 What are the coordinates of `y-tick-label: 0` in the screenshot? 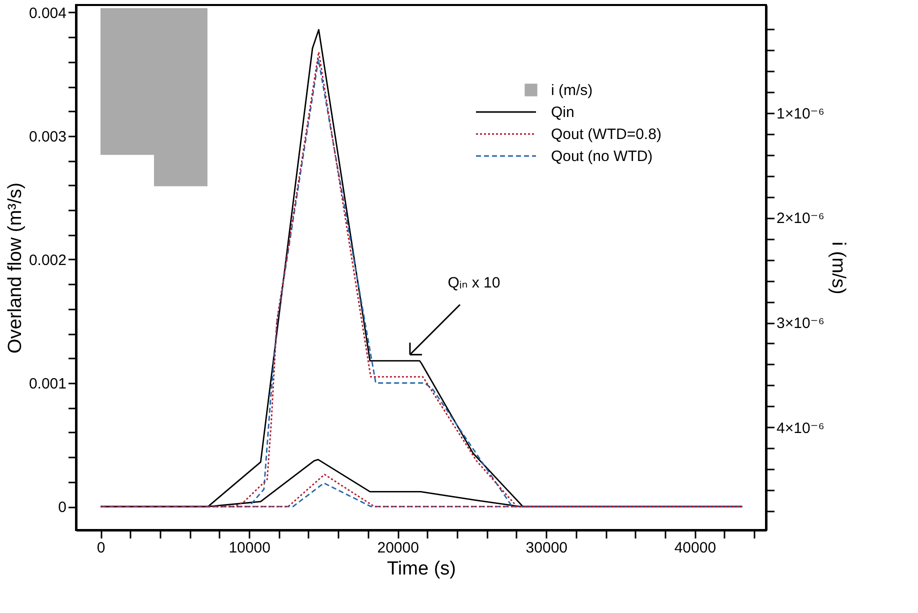 It's located at (62, 507).